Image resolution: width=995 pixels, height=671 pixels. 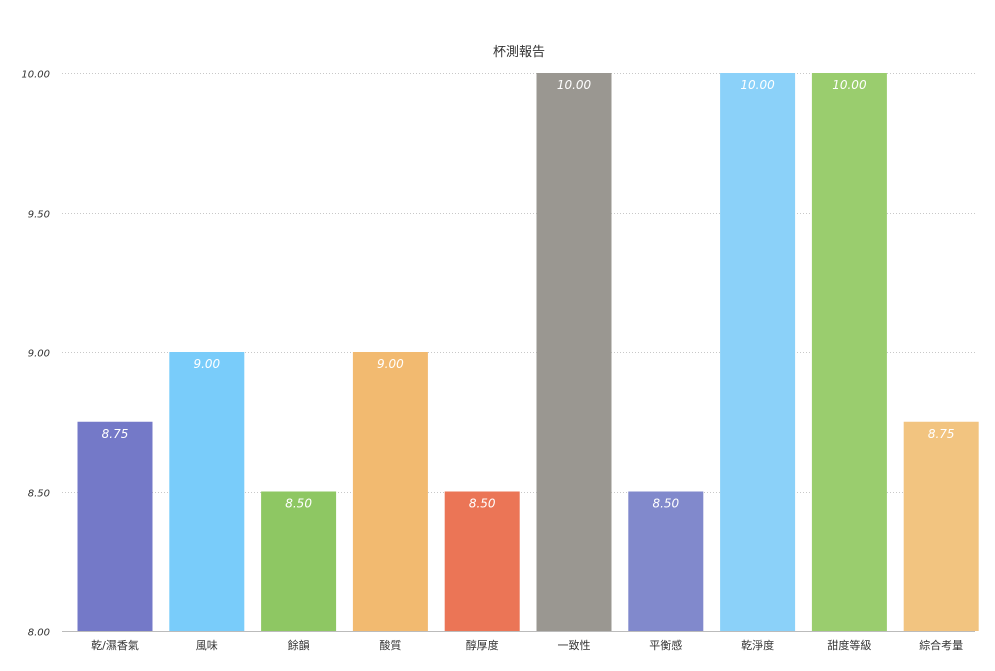 What do you see at coordinates (527, 645) in the screenshot?
I see `x-axis-ticks: 乾/濕香氣 風味 餘韻 酸質 醇厚度 一致性 平衡感 乾淨度 甜度等級 綜合考量` at bounding box center [527, 645].